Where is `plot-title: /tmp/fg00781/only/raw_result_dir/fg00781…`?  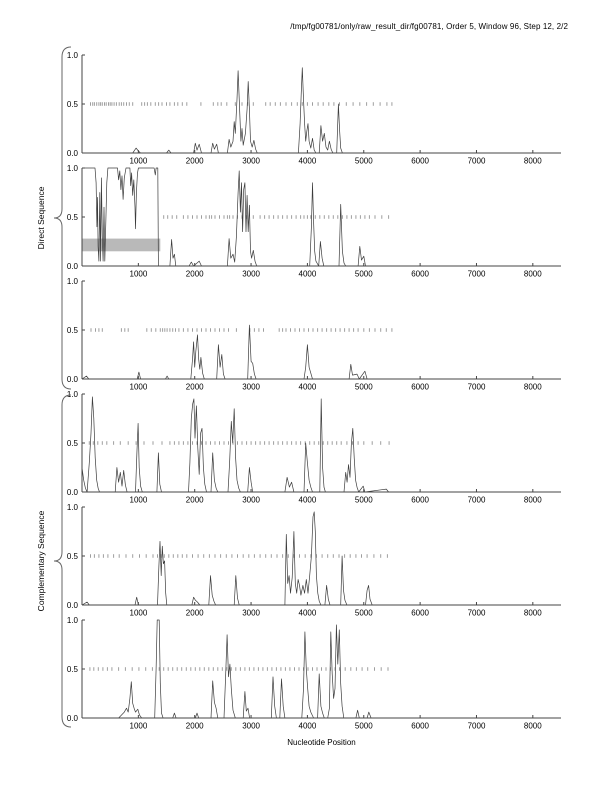 plot-title: /tmp/fg00781/only/raw_result_dir/fg00781… is located at coordinates (429, 26).